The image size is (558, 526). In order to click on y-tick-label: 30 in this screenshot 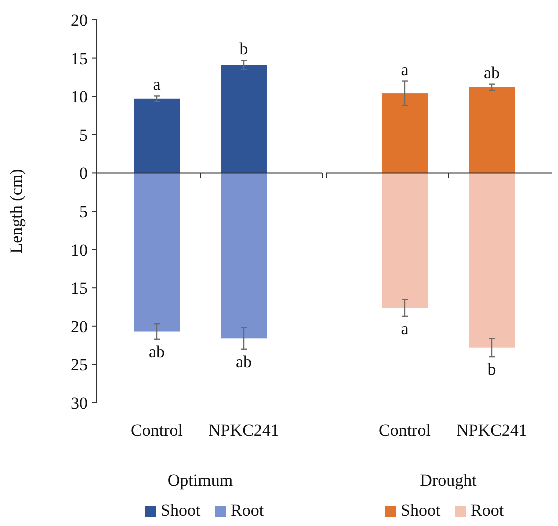, I will do `click(79, 403)`.